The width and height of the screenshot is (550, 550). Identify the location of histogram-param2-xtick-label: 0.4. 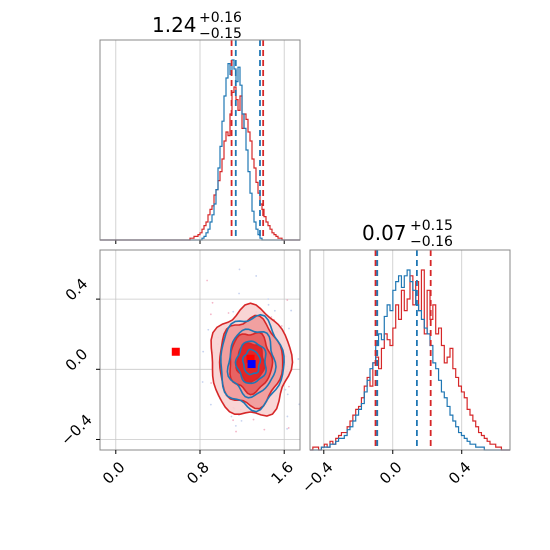
(460, 473).